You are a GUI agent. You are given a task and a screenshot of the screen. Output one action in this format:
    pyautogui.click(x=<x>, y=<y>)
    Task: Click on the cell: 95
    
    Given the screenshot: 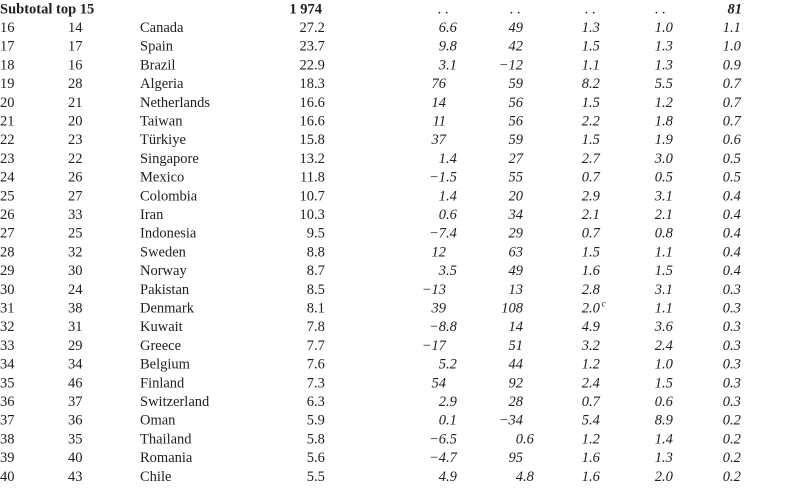 What is the action you would take?
    pyautogui.click(x=516, y=458)
    